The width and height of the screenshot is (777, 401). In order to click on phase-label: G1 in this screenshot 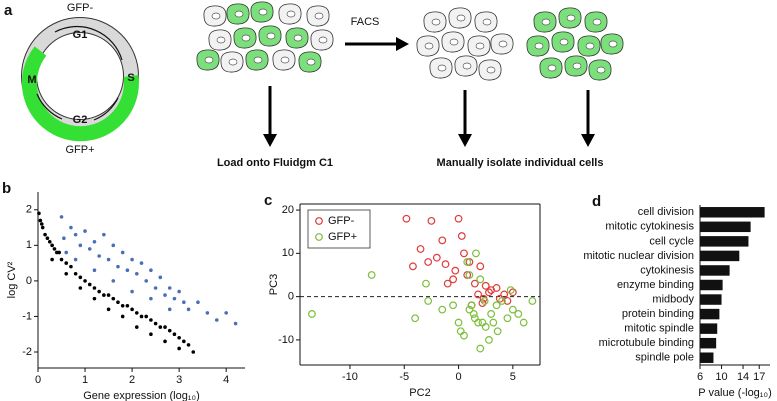, I will do `click(80, 35)`.